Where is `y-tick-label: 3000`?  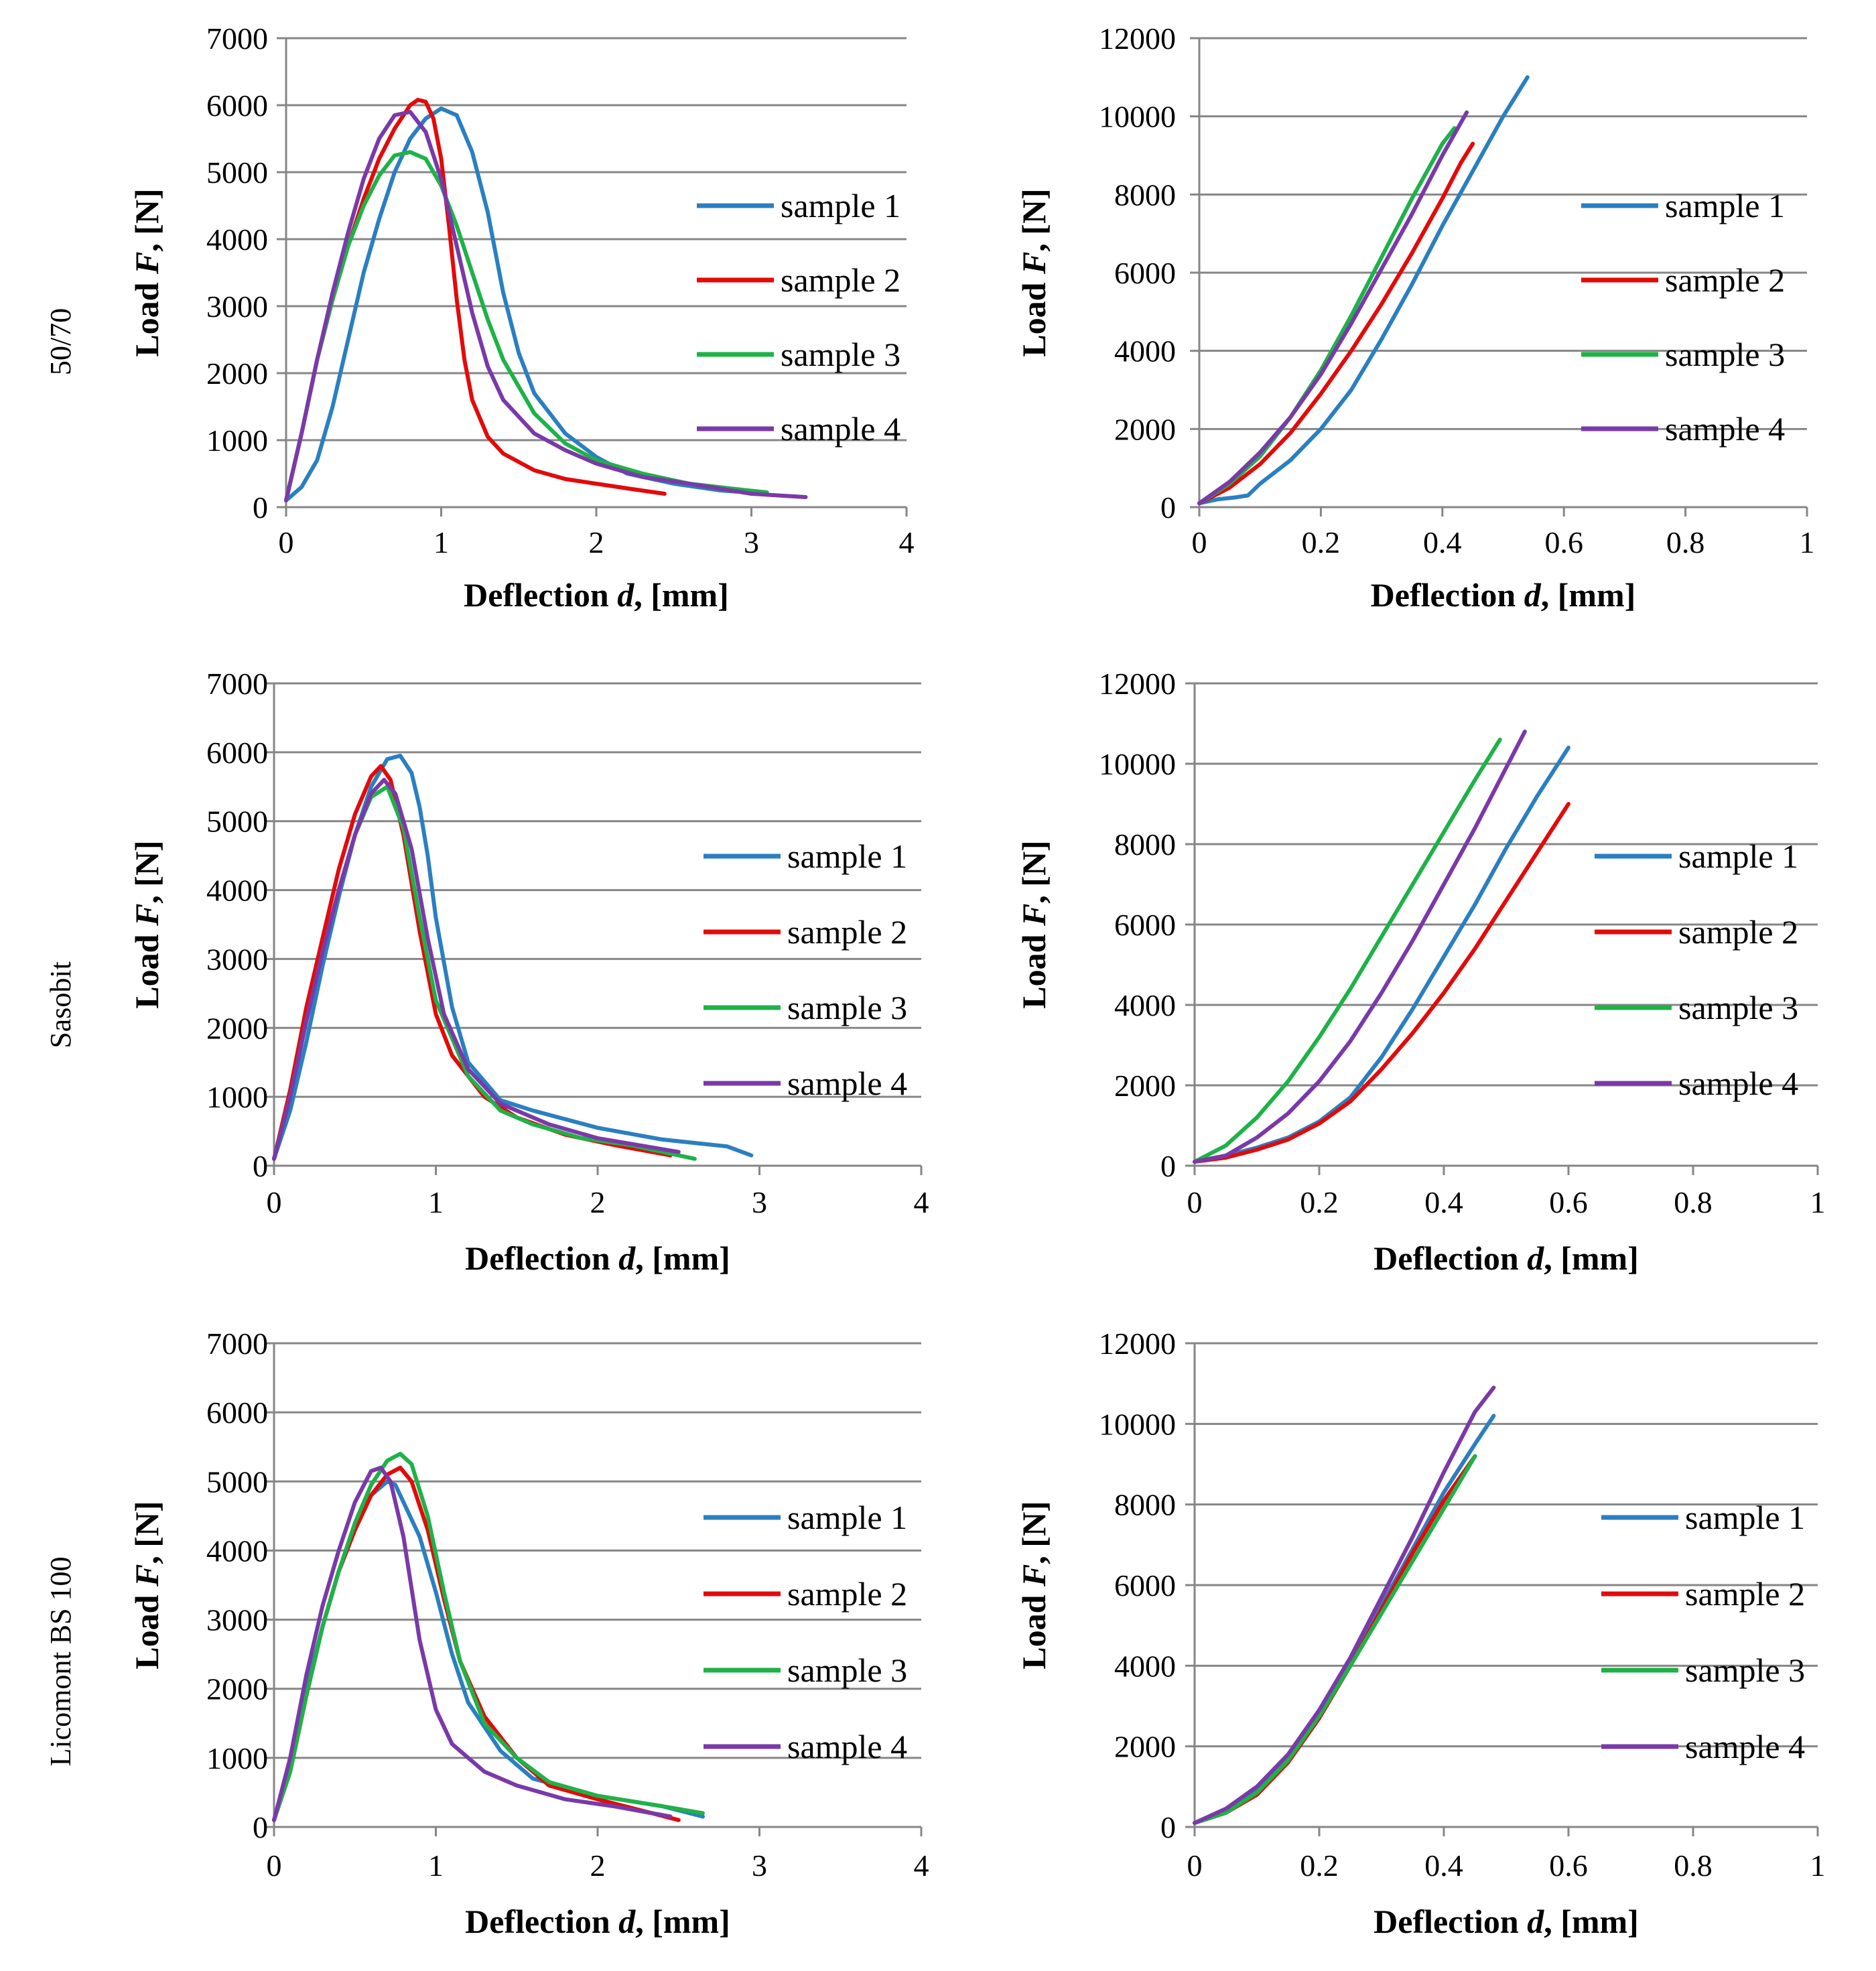 y-tick-label: 3000 is located at coordinates (237, 306).